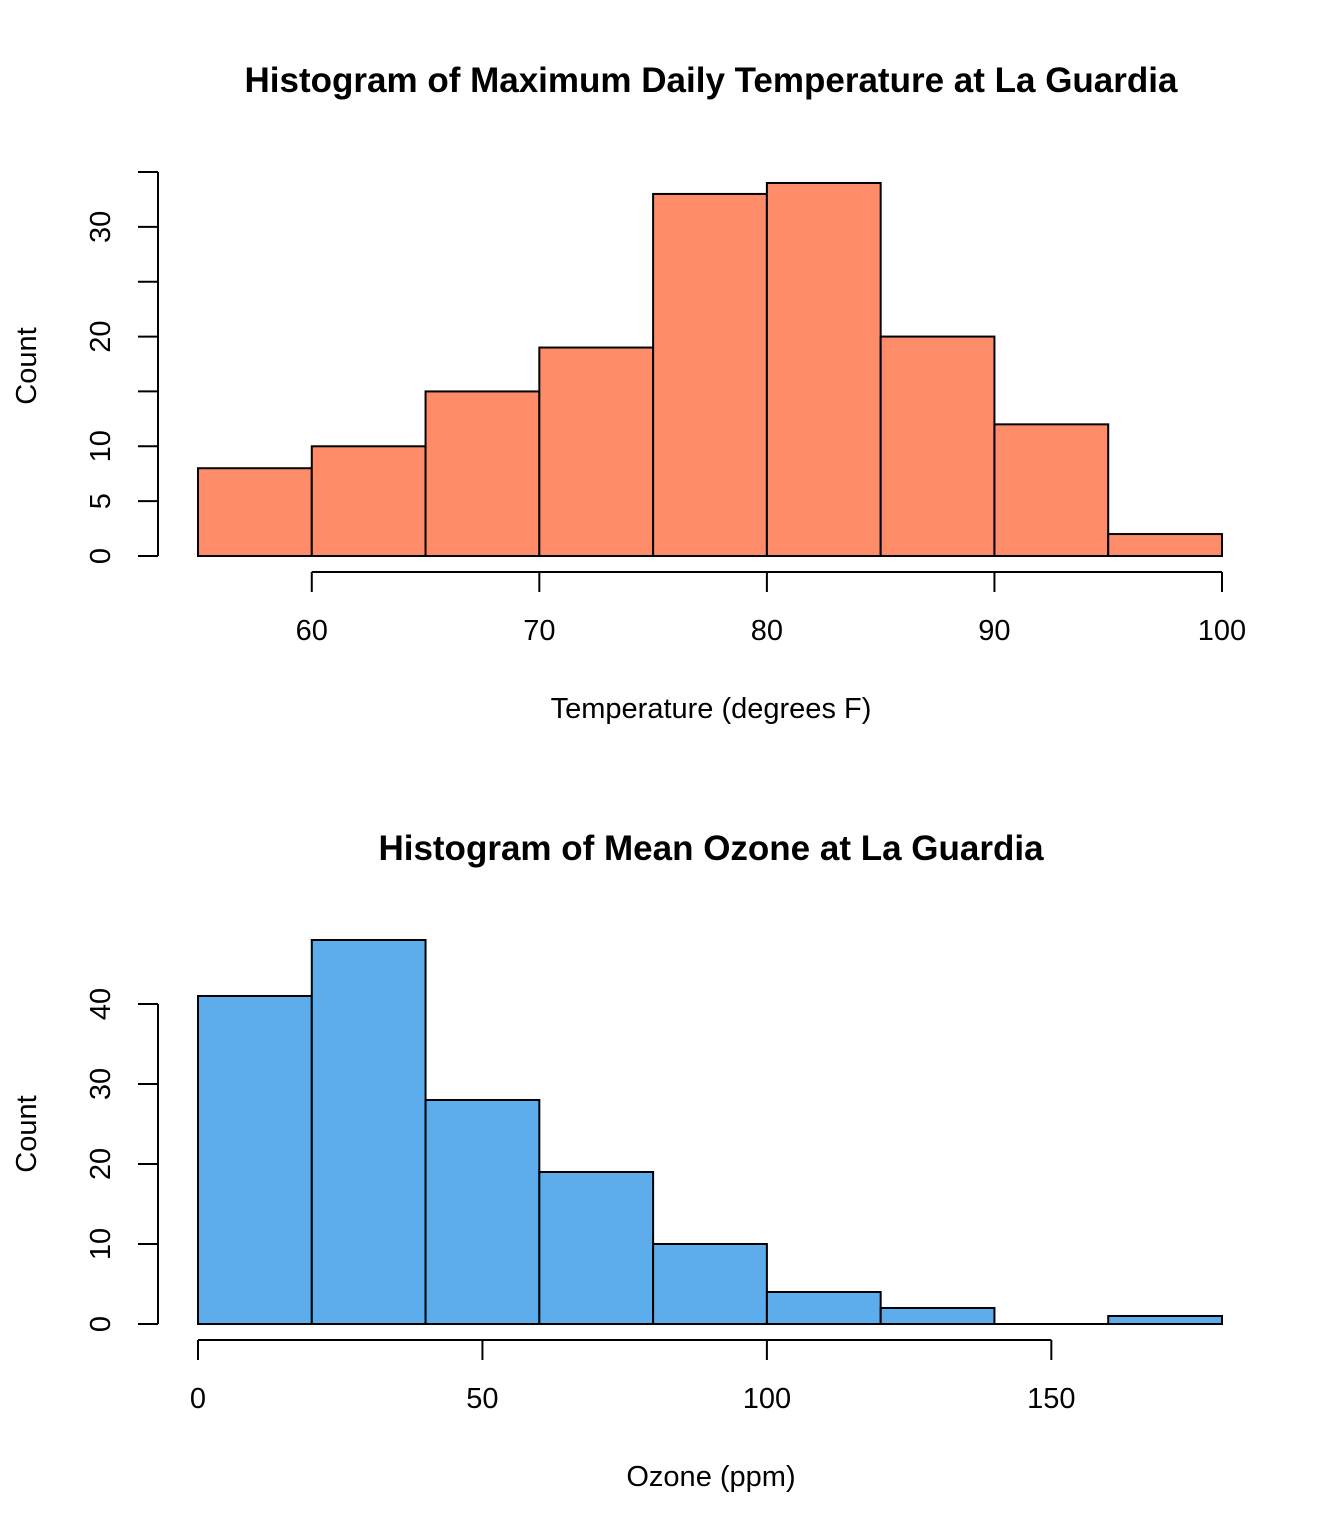  What do you see at coordinates (101, 501) in the screenshot?
I see `y-tick-label: 5` at bounding box center [101, 501].